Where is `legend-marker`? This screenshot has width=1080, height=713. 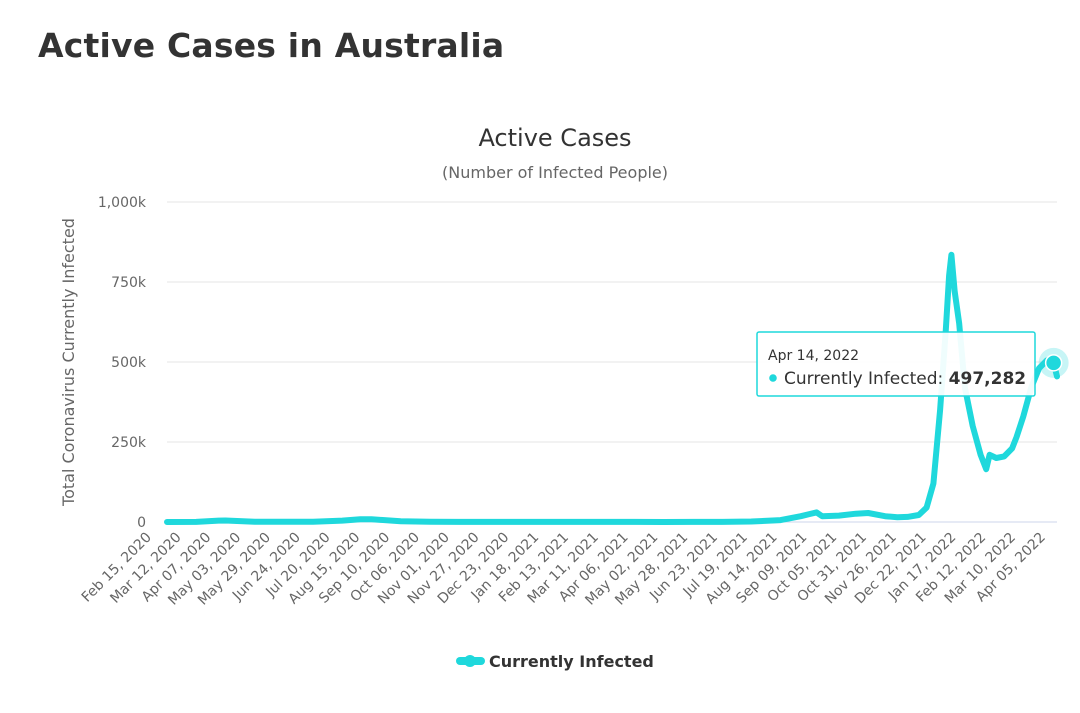
legend-marker is located at coordinates (470, 661).